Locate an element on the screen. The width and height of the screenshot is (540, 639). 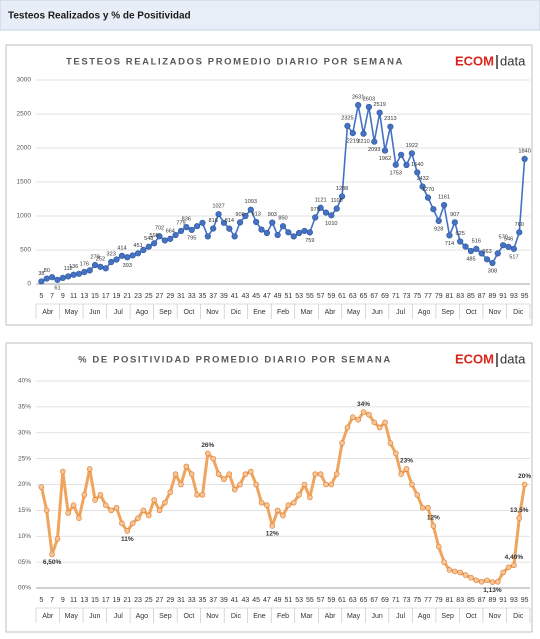
x-tick-label: 71 is located at coordinates (396, 296).